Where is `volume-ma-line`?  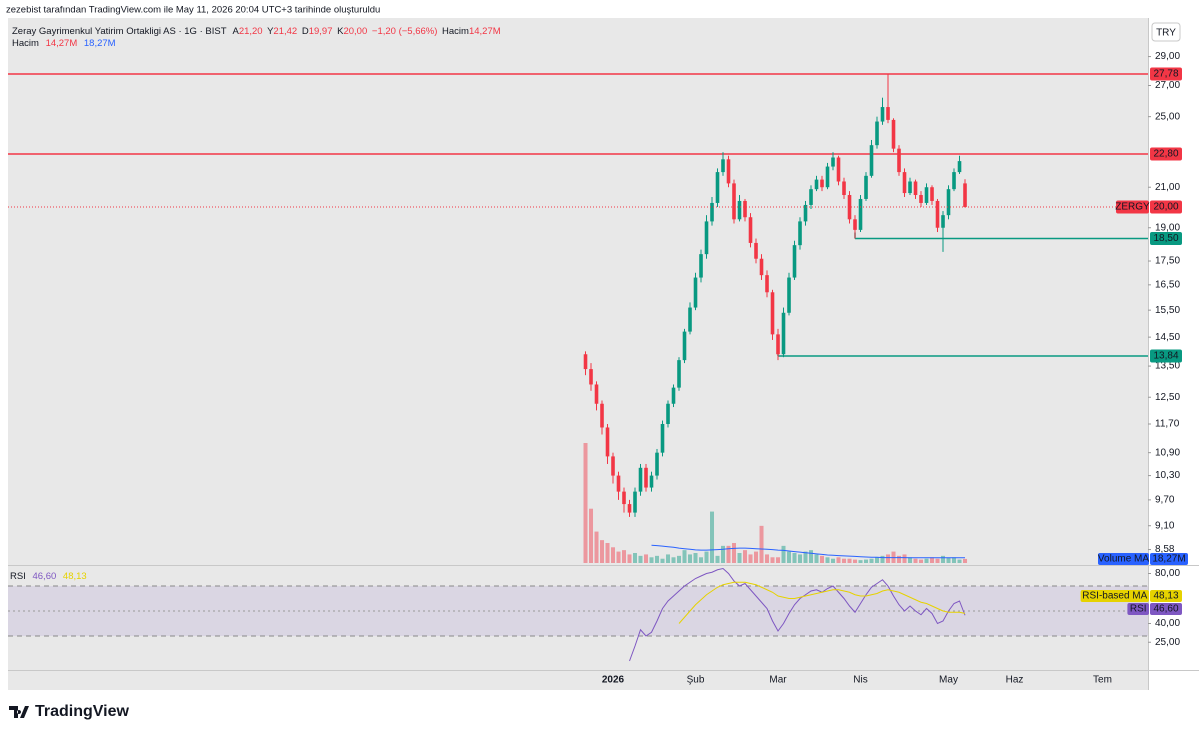 volume-ma-line is located at coordinates (808, 551).